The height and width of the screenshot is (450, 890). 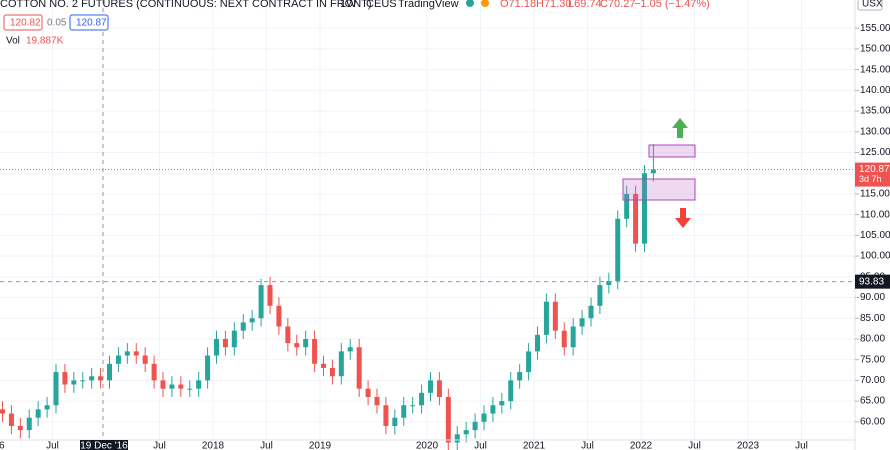 I want to click on arrow-down, so click(x=683, y=218).